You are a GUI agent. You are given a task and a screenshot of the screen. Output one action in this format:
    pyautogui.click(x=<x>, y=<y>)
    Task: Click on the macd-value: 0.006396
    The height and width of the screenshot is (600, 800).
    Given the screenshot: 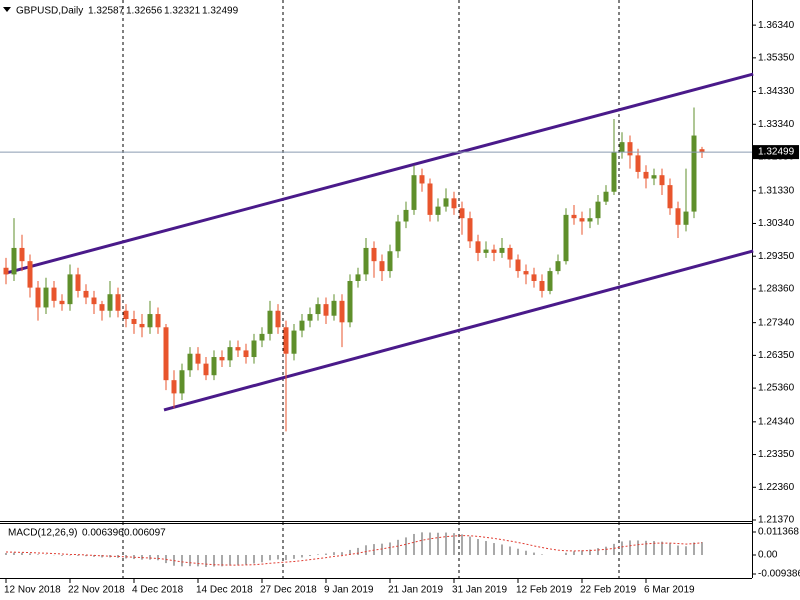 What is the action you would take?
    pyautogui.click(x=103, y=533)
    